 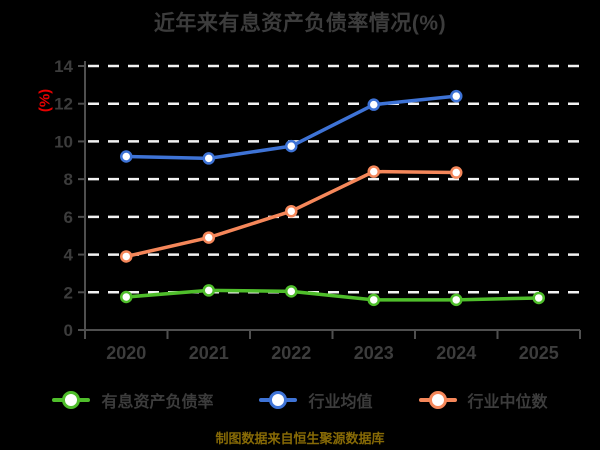 I want to click on x-tick-label: 2021, so click(x=209, y=353).